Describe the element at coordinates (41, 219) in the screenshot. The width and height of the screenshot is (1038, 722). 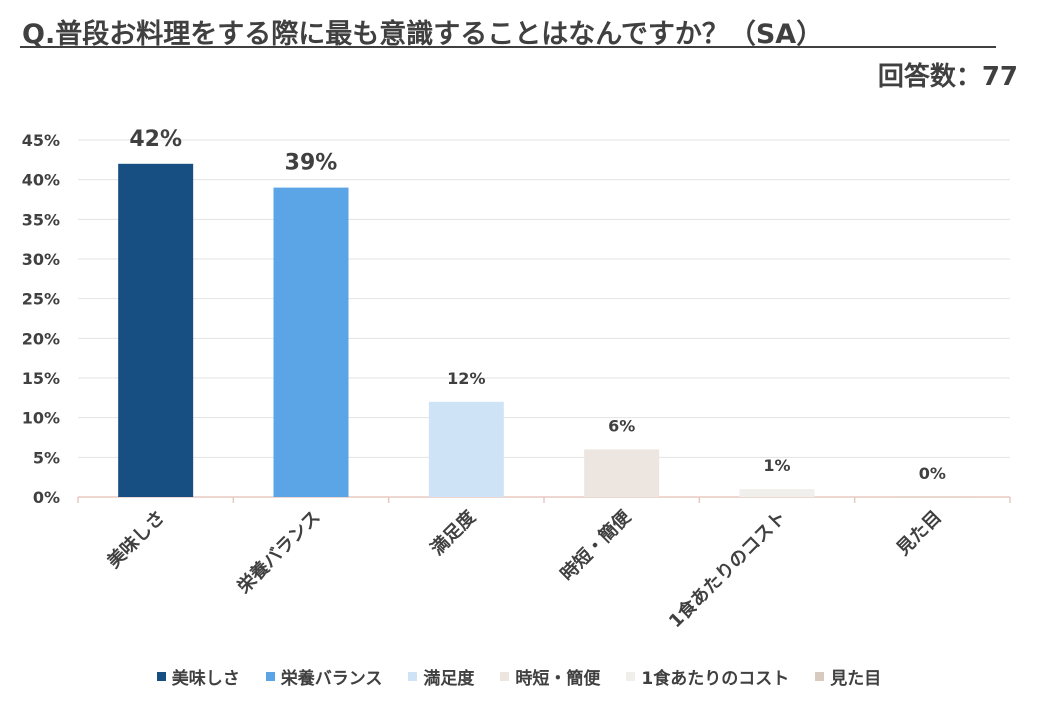
I see `y-tick-label: 35%` at that location.